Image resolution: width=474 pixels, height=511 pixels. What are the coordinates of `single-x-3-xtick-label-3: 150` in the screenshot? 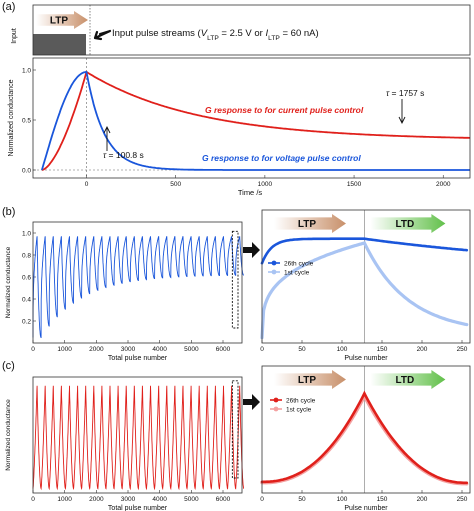 It's located at (382, 349).